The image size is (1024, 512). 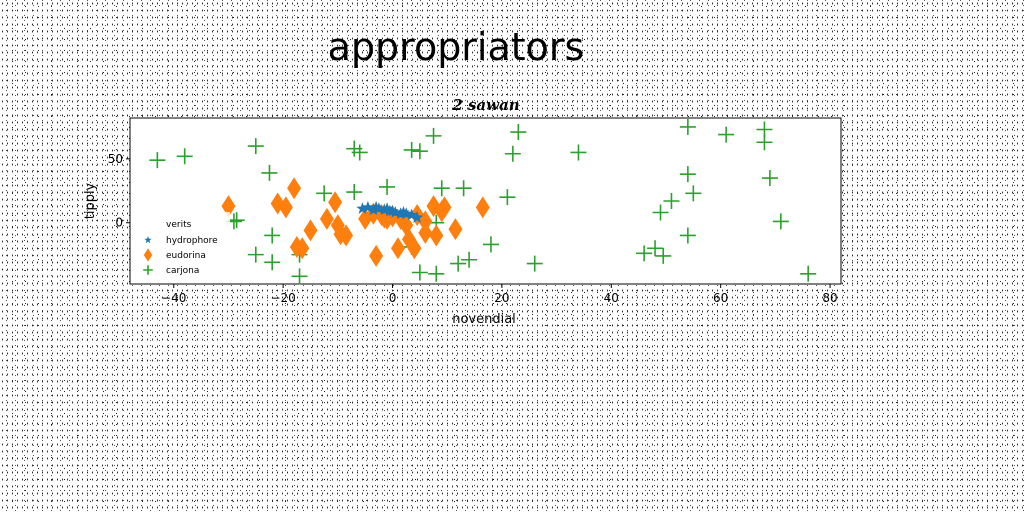 I want to click on legend-label-eudorina: eudorina, so click(x=186, y=256).